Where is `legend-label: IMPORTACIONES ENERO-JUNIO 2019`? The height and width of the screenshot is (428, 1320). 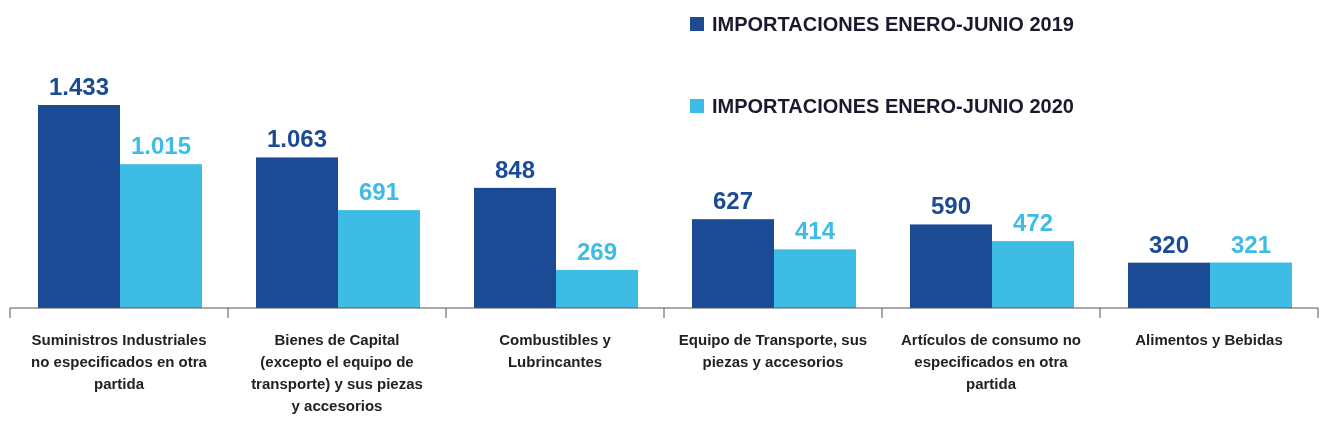 legend-label: IMPORTACIONES ENERO-JUNIO 2019 is located at coordinates (893, 24).